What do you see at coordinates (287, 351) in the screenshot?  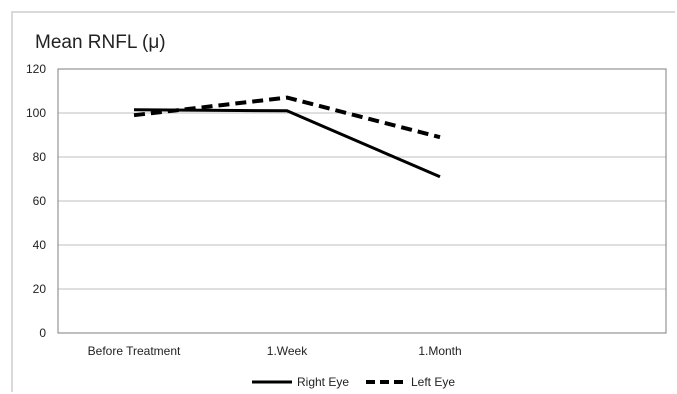 I see `x-tick-label: 1.Week` at bounding box center [287, 351].